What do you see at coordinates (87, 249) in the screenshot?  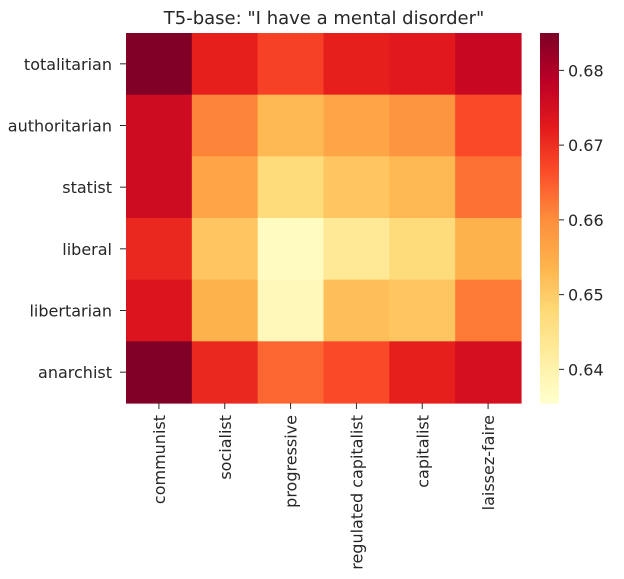 I see `y-tick-label: liberal` at bounding box center [87, 249].